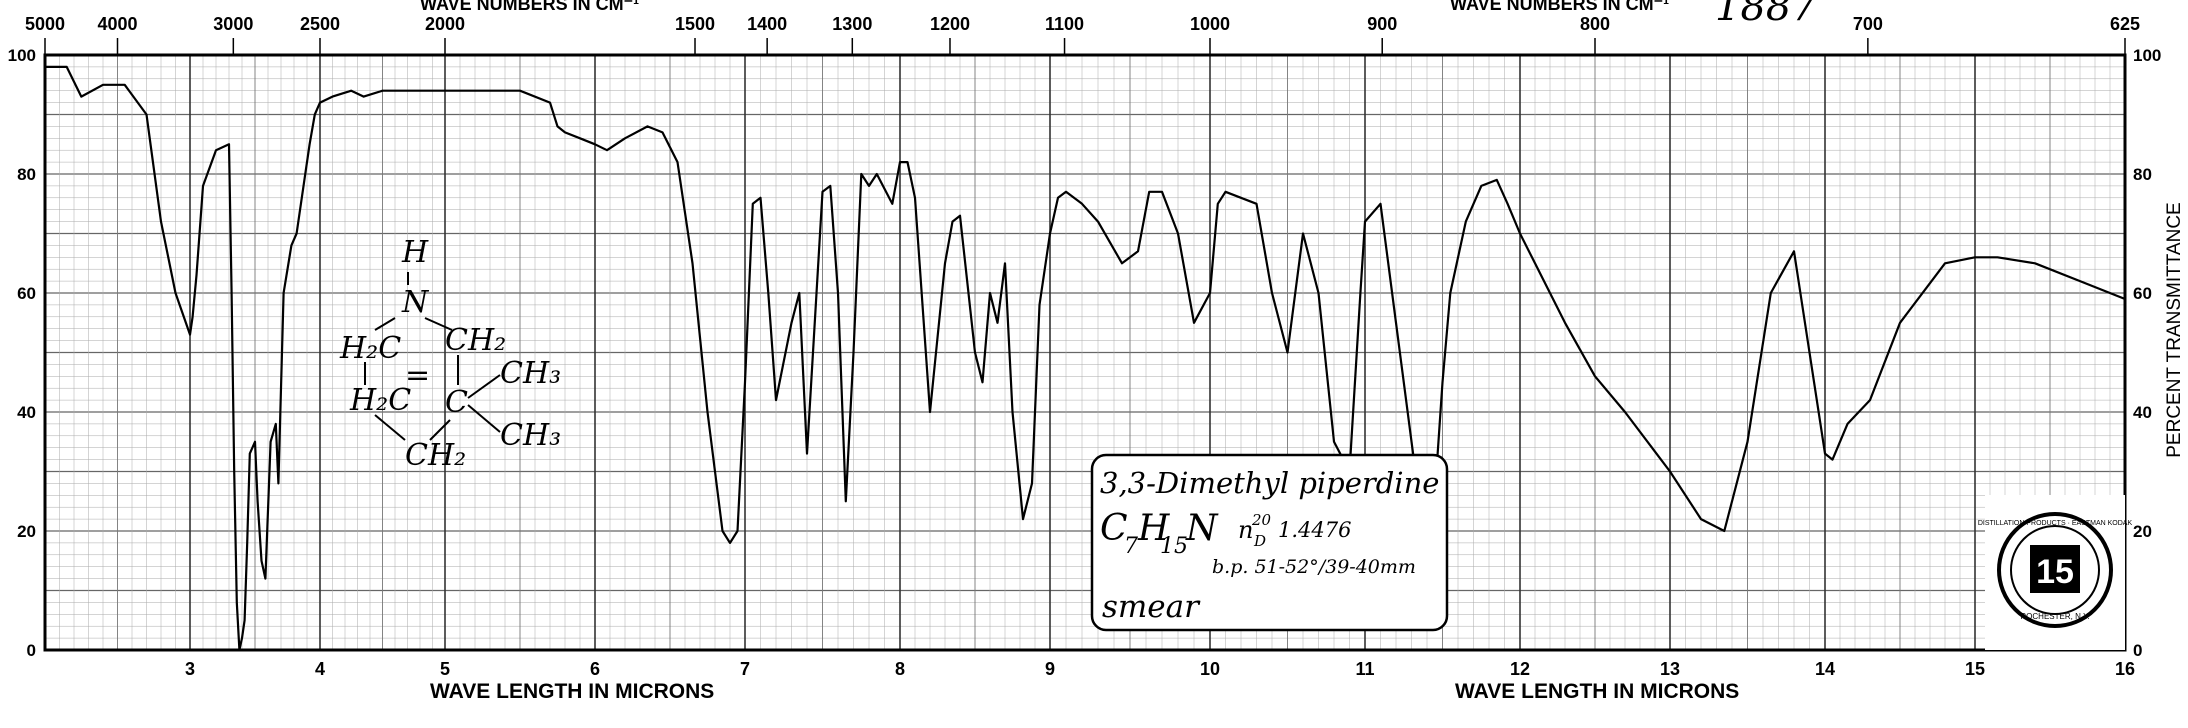 Image resolution: width=2188 pixels, height=728 pixels. Describe the element at coordinates (572, 691) in the screenshot. I see `bottom-axis-label-left: WAVE LENGTH IN MICRONS` at that location.